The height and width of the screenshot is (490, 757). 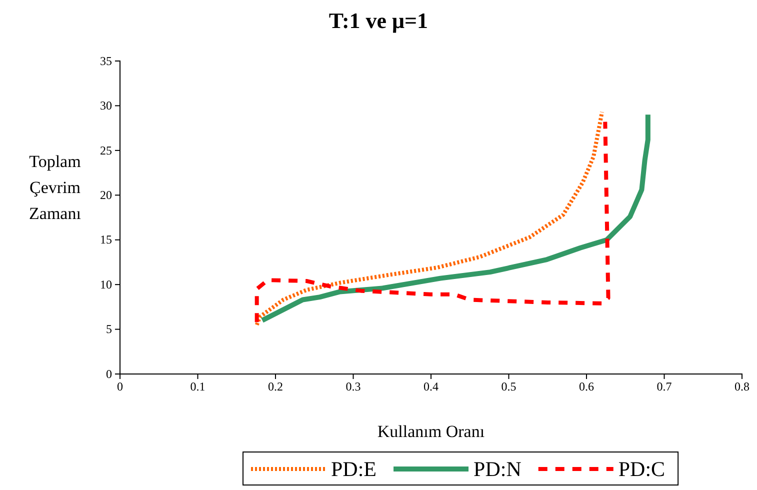 I want to click on legend-label: PD:E, so click(x=354, y=469).